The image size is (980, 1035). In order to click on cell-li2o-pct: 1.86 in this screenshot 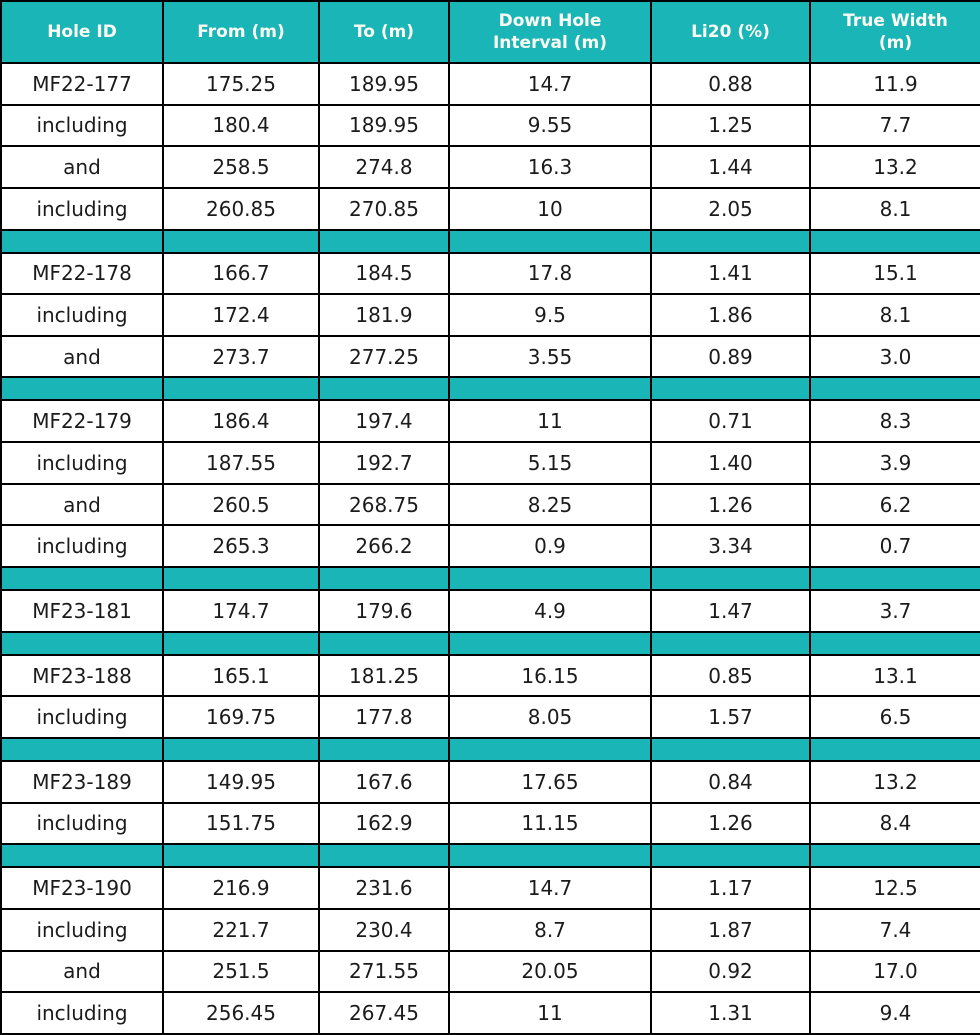, I will do `click(730, 315)`.